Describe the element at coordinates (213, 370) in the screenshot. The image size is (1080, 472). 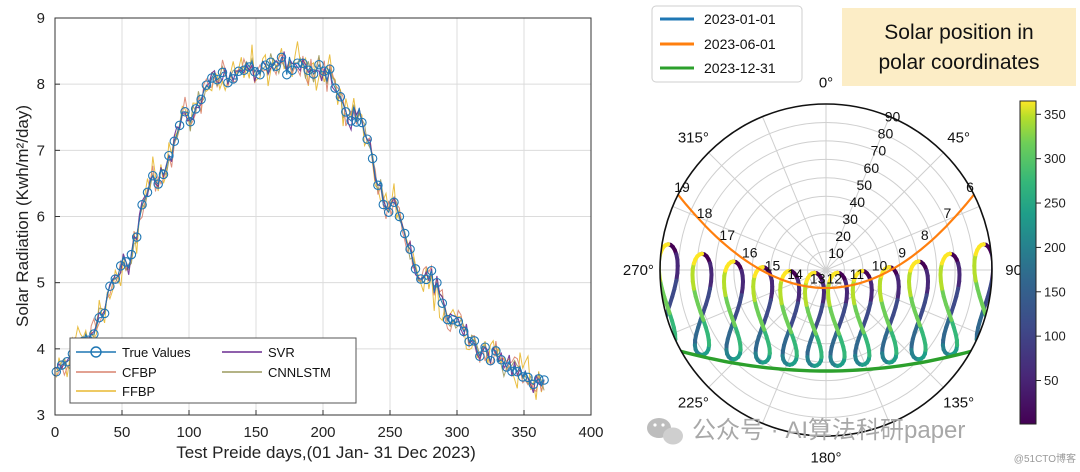
I see `legend: True Values CFBP FFBP SVR CNNLSTM` at that location.